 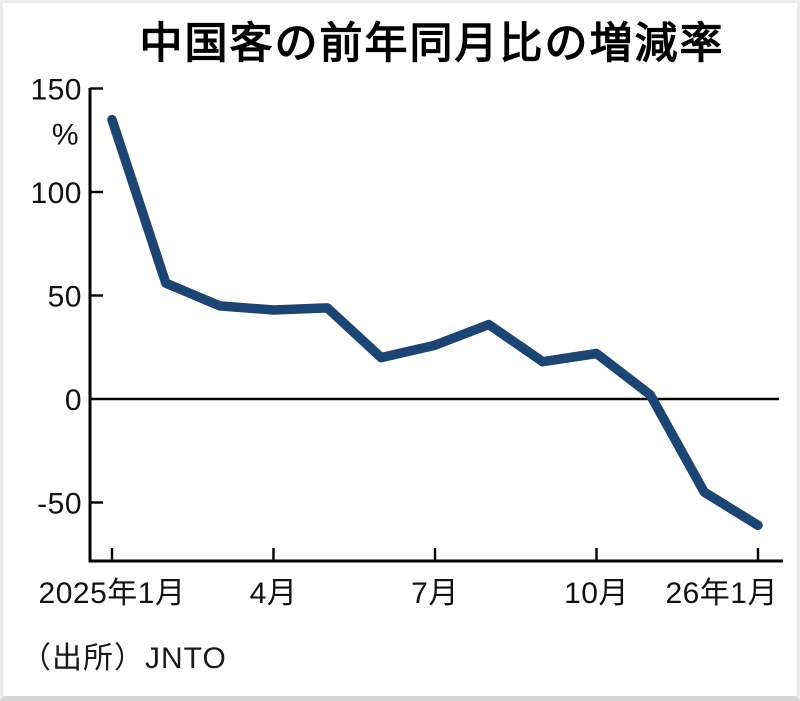 What do you see at coordinates (73, 400) in the screenshot?
I see `y-tick-label: 0` at bounding box center [73, 400].